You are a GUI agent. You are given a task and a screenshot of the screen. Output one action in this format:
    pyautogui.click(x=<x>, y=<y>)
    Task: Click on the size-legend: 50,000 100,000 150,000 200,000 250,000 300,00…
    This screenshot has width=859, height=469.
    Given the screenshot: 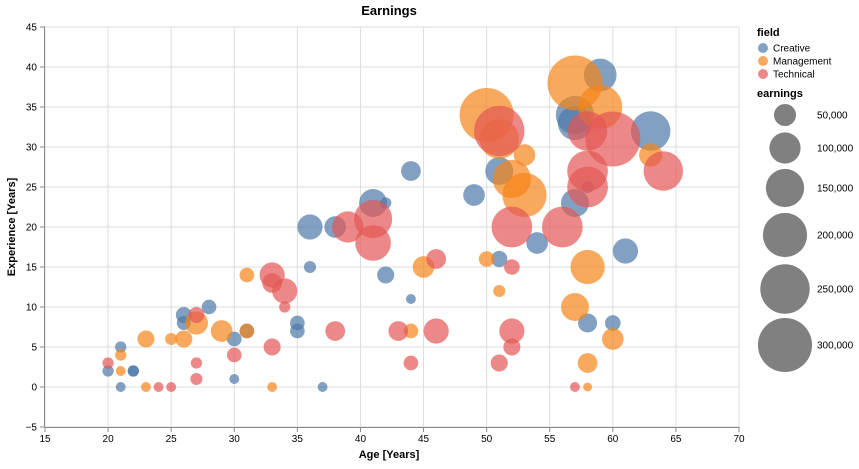 What is the action you would take?
    pyautogui.click(x=805, y=238)
    